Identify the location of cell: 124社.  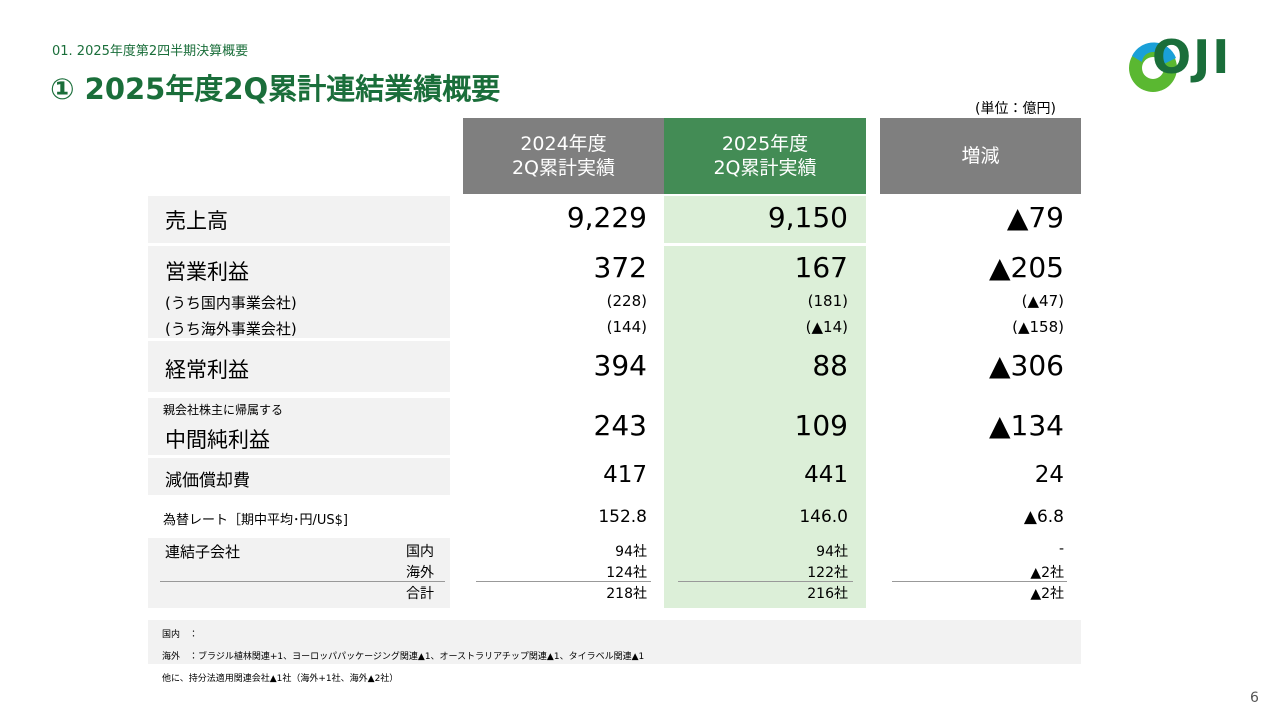
(626, 573).